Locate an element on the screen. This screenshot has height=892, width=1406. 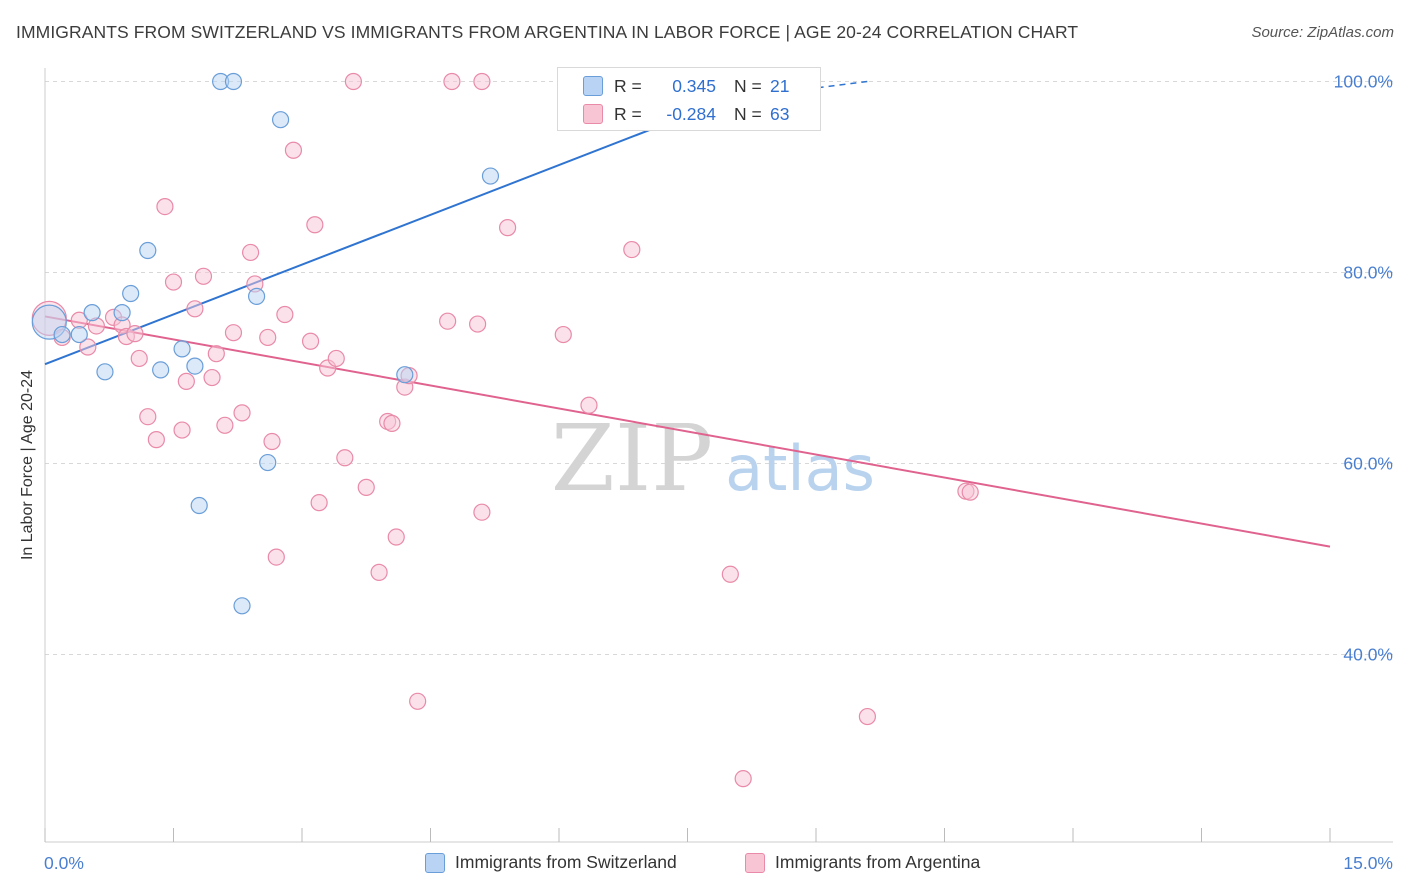
legend-label: Immigrants from Argentina is located at coordinates (878, 862).